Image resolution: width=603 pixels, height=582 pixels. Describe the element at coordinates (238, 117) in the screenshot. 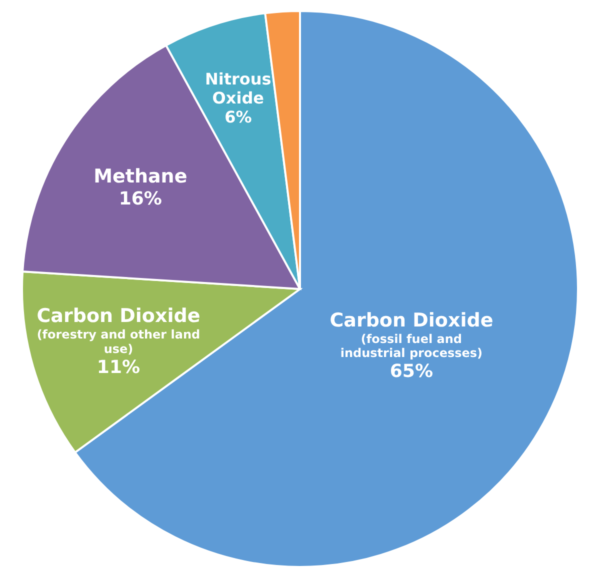

I see `data-label: 6%` at that location.